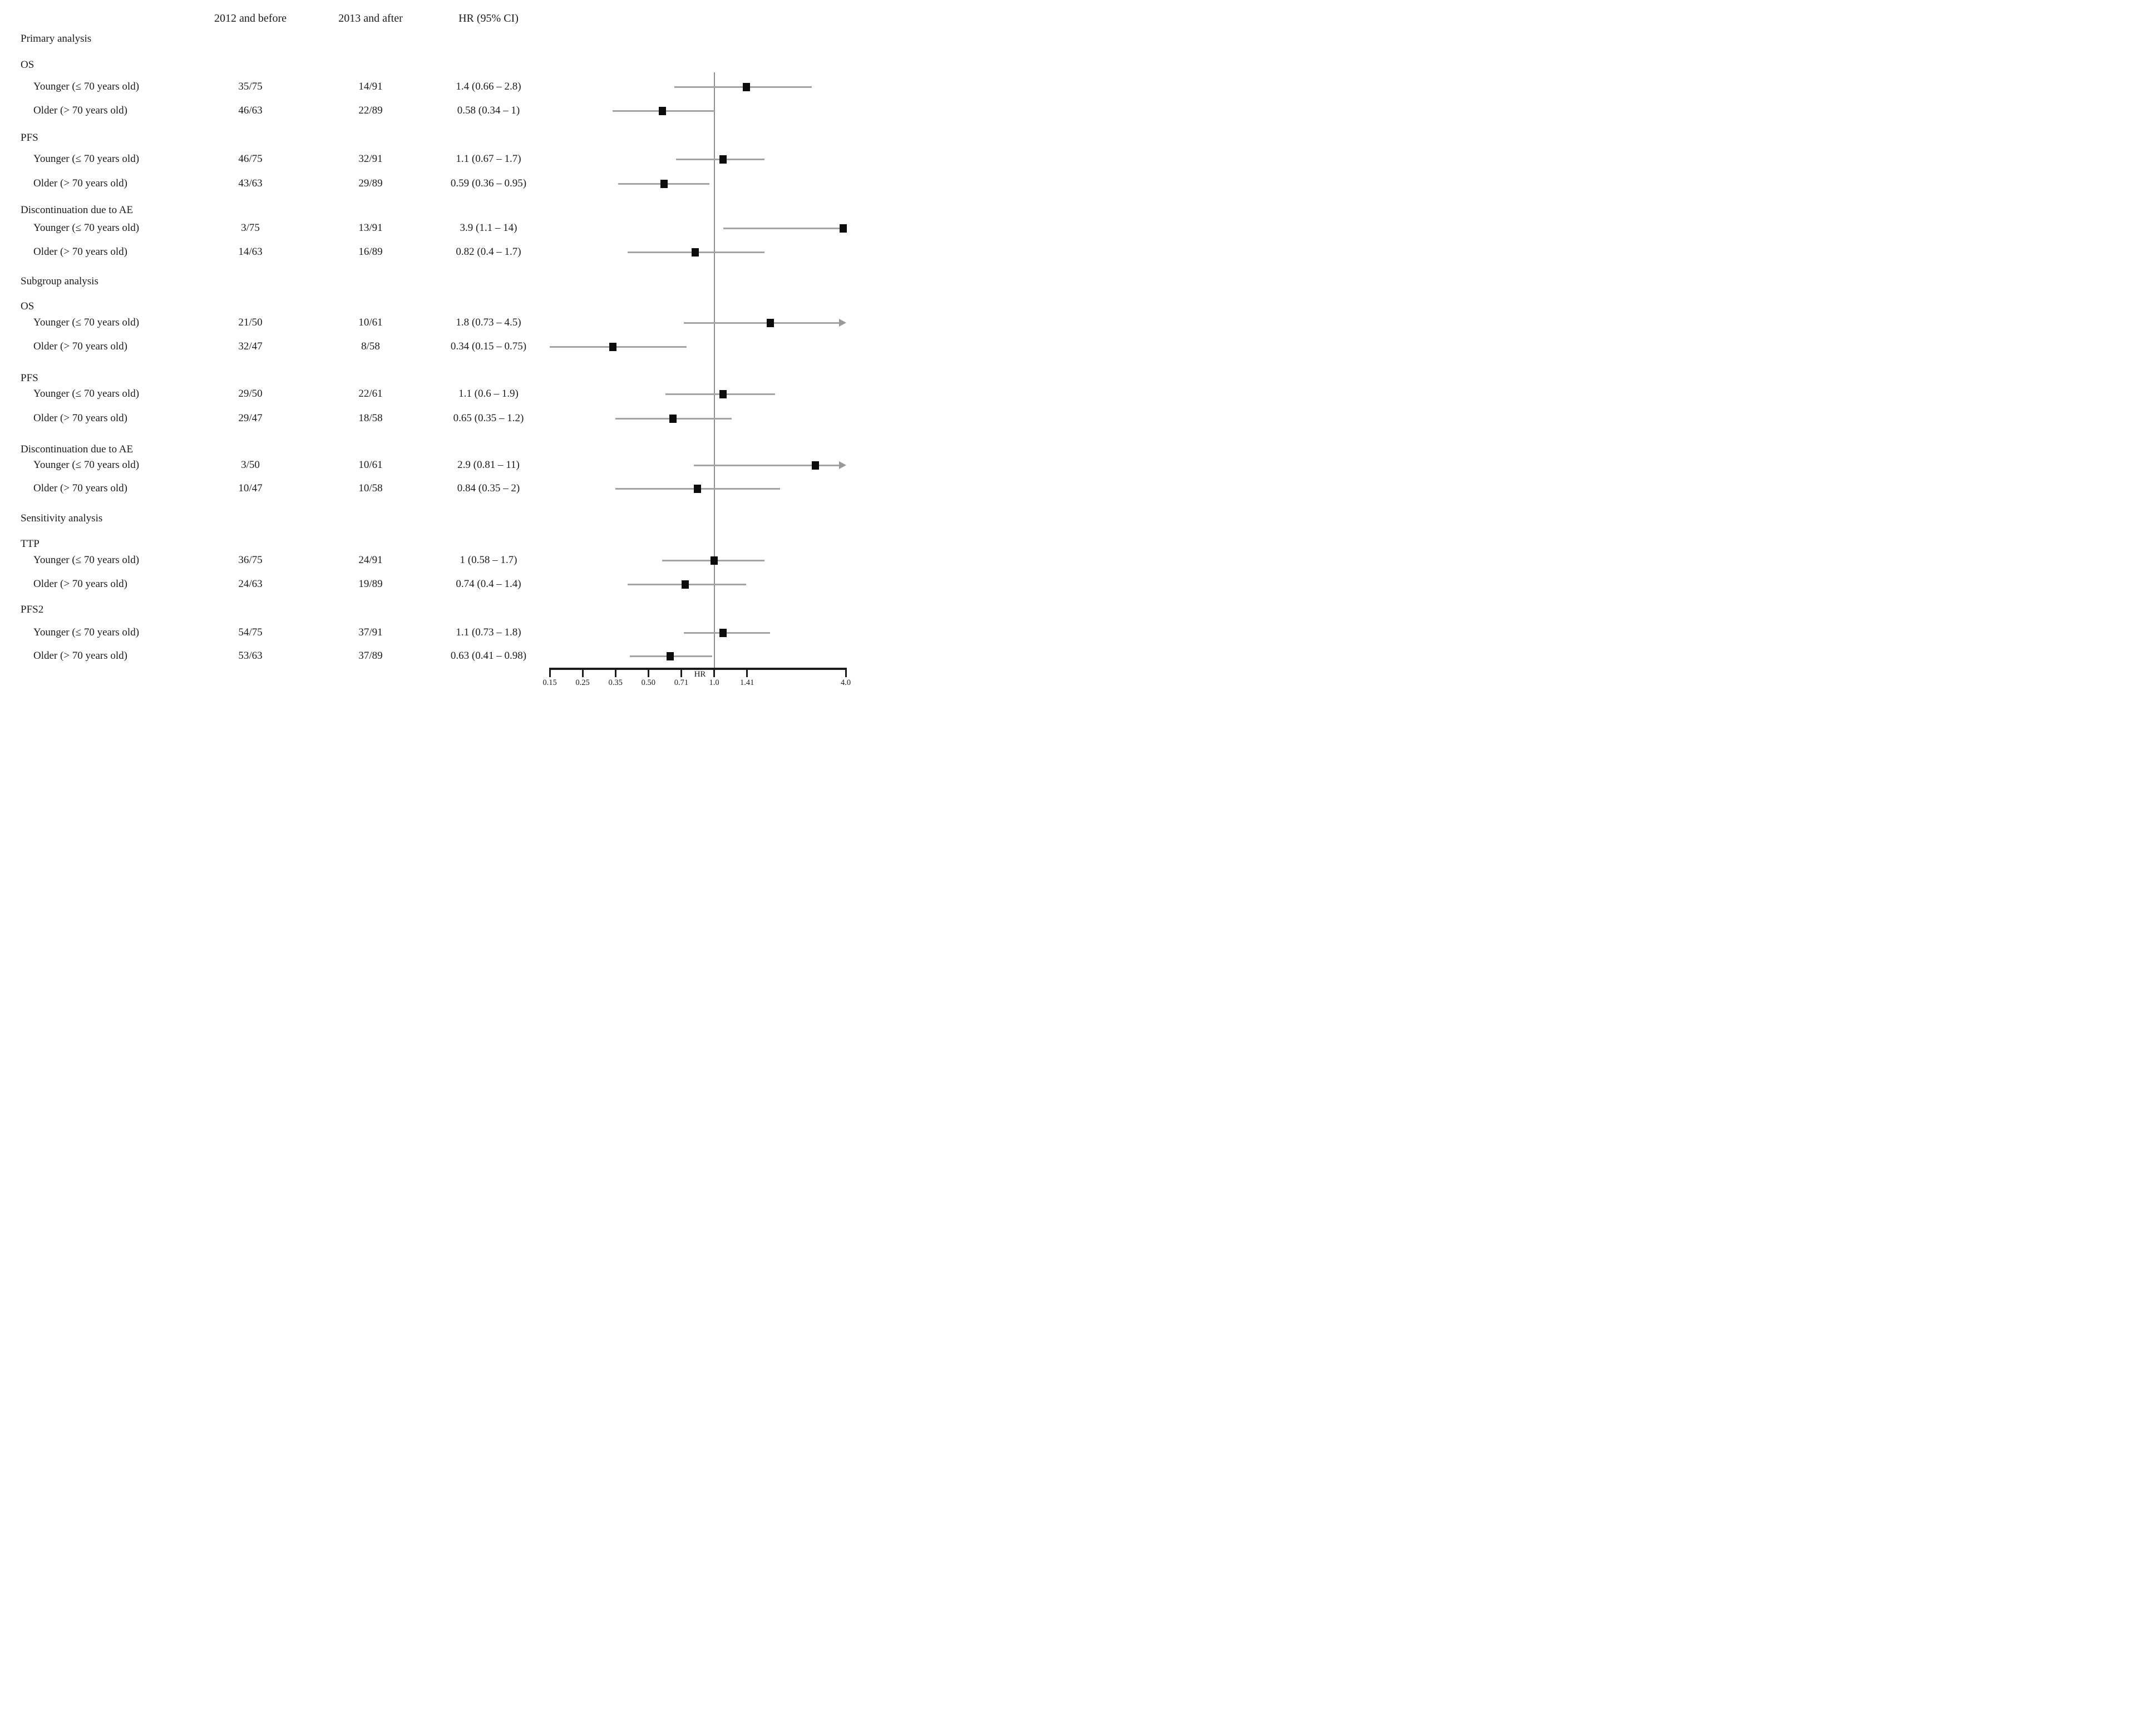 This screenshot has width=2141, height=1736. What do you see at coordinates (370, 633) in the screenshot?
I see `events-2013-and-after: 37/91` at bounding box center [370, 633].